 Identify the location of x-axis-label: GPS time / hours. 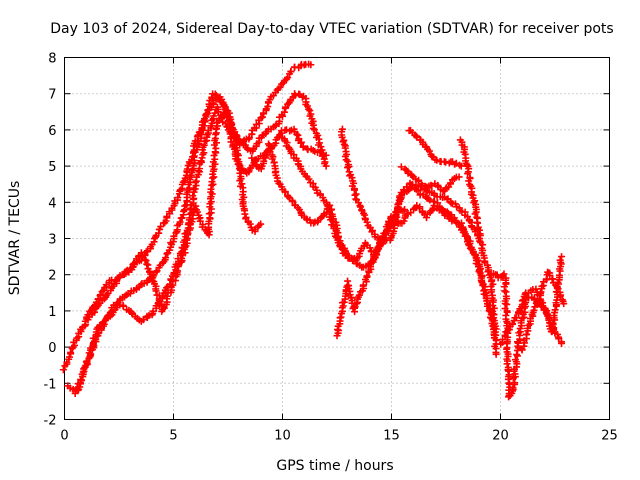
(334, 466).